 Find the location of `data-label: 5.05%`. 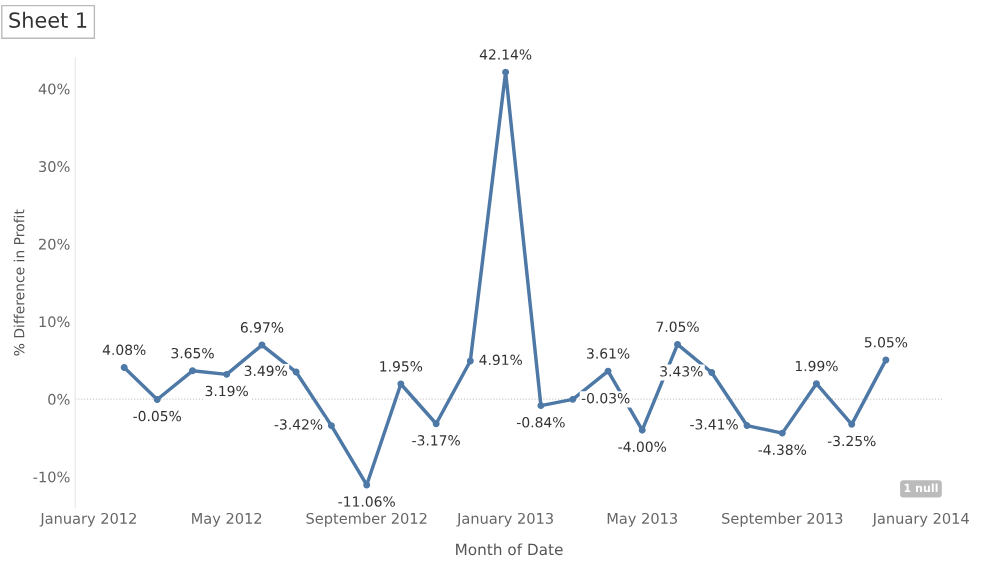

data-label: 5.05% is located at coordinates (886, 342).